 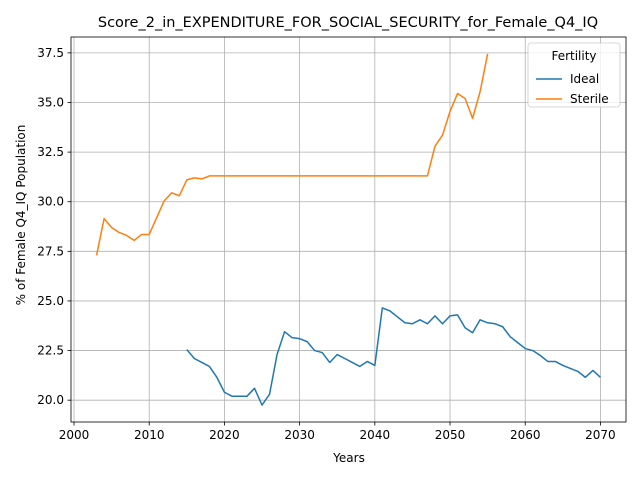 I want to click on legend-title: Fertility, so click(x=573, y=56).